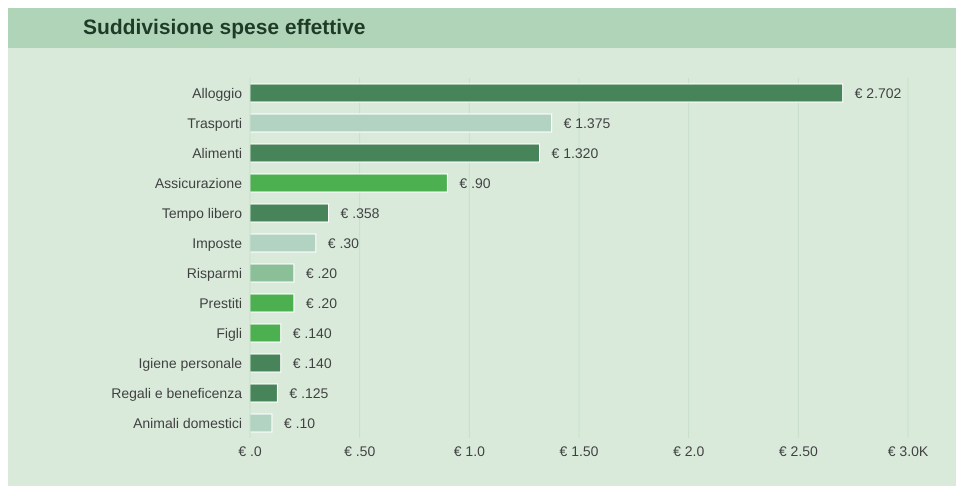 This screenshot has height=494, width=964. What do you see at coordinates (360, 212) in the screenshot?
I see `data-label: € .358` at bounding box center [360, 212].